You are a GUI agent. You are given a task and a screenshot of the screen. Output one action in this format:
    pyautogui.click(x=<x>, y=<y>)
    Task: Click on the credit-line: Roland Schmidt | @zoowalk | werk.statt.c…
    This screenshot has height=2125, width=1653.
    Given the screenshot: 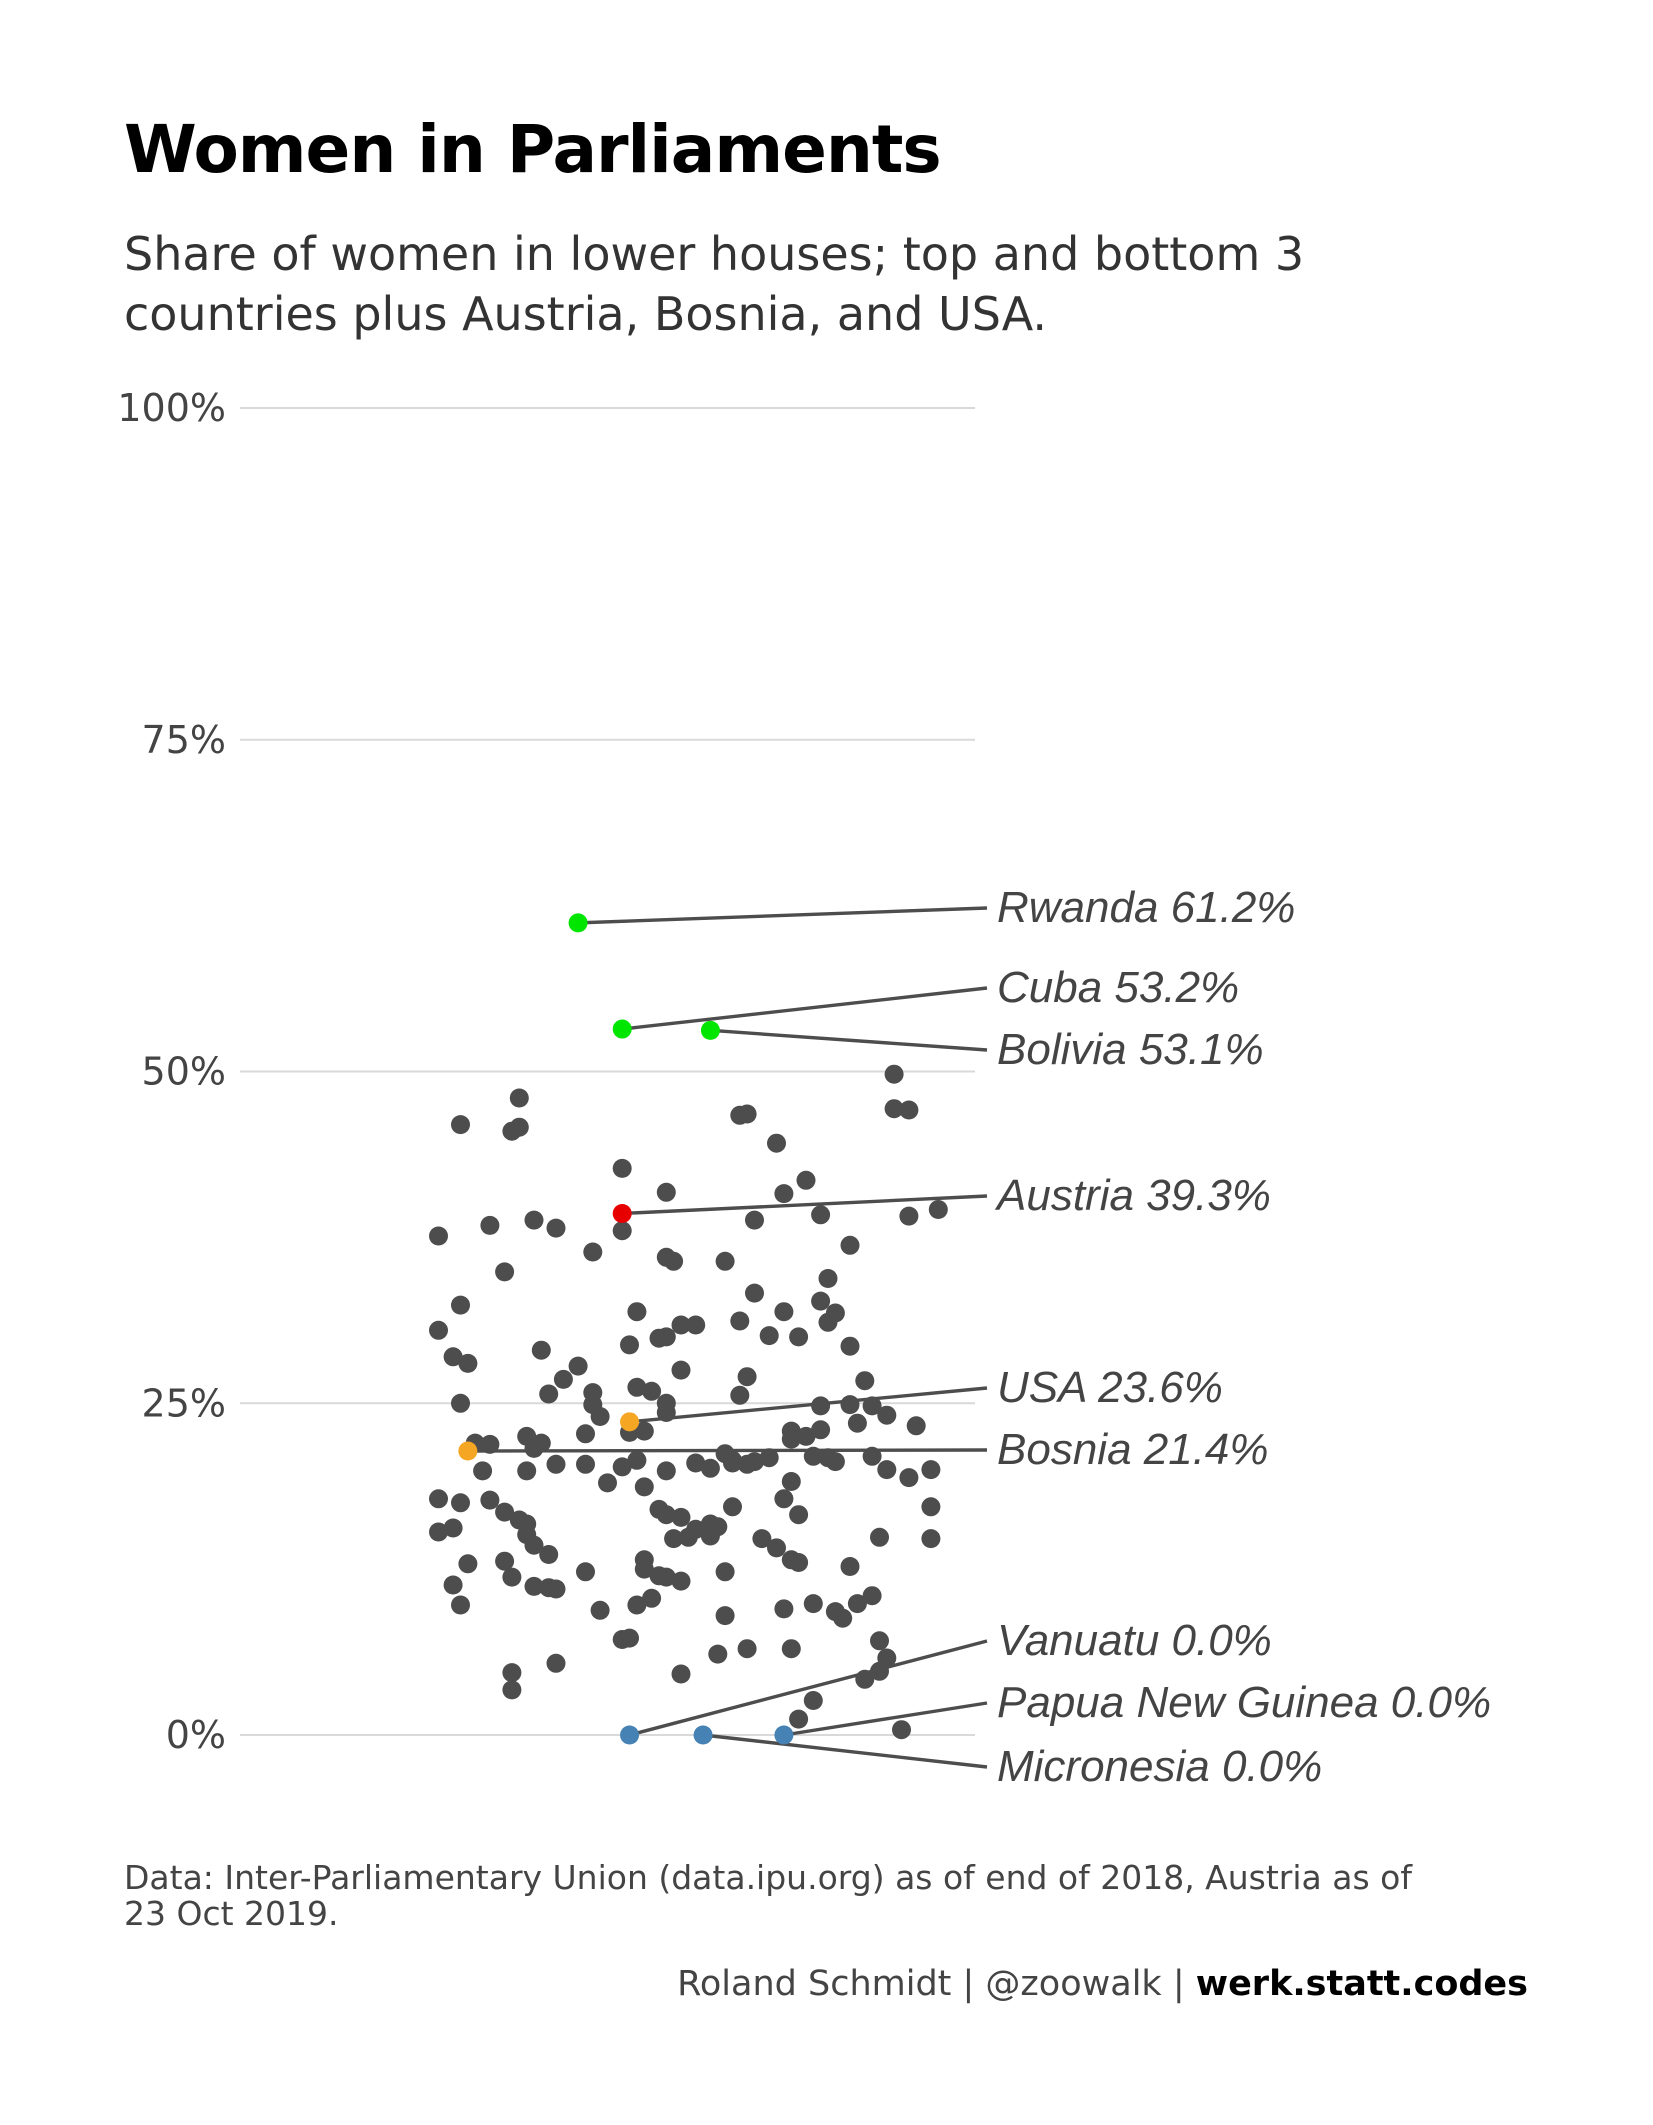 What is the action you would take?
    pyautogui.click(x=1102, y=1984)
    